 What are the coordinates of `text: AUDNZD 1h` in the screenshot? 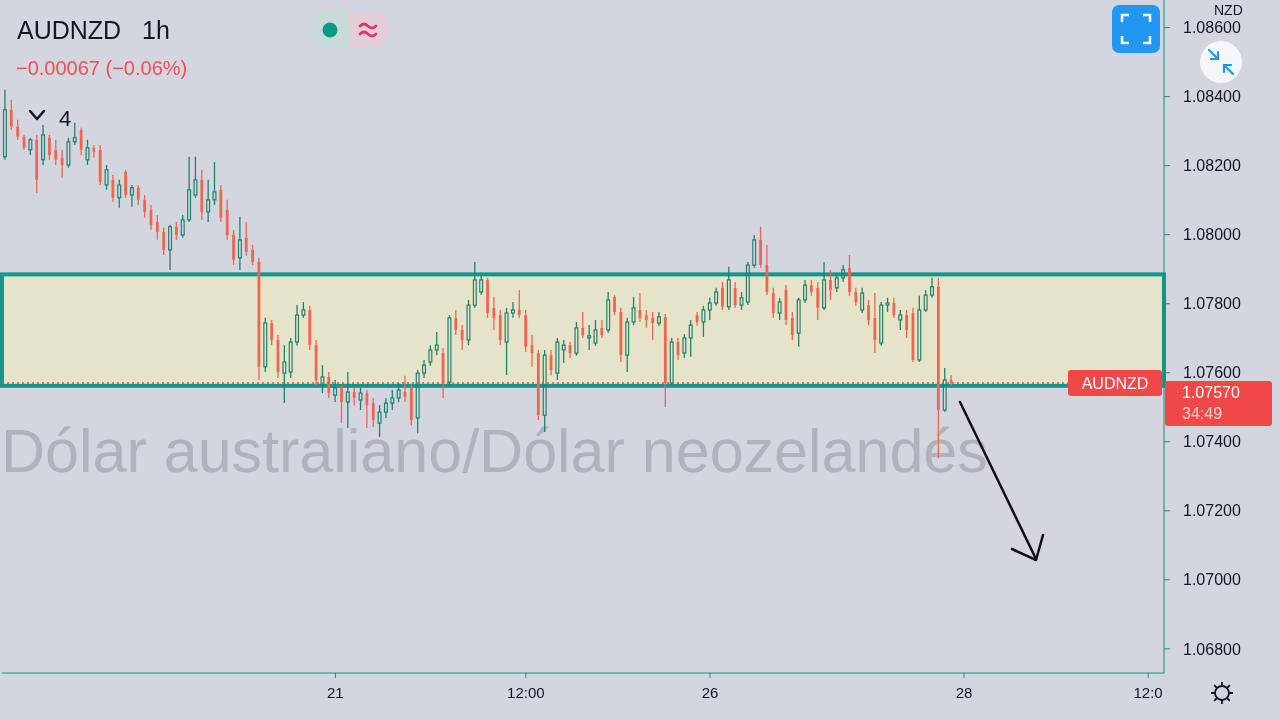 It's located at (93, 30).